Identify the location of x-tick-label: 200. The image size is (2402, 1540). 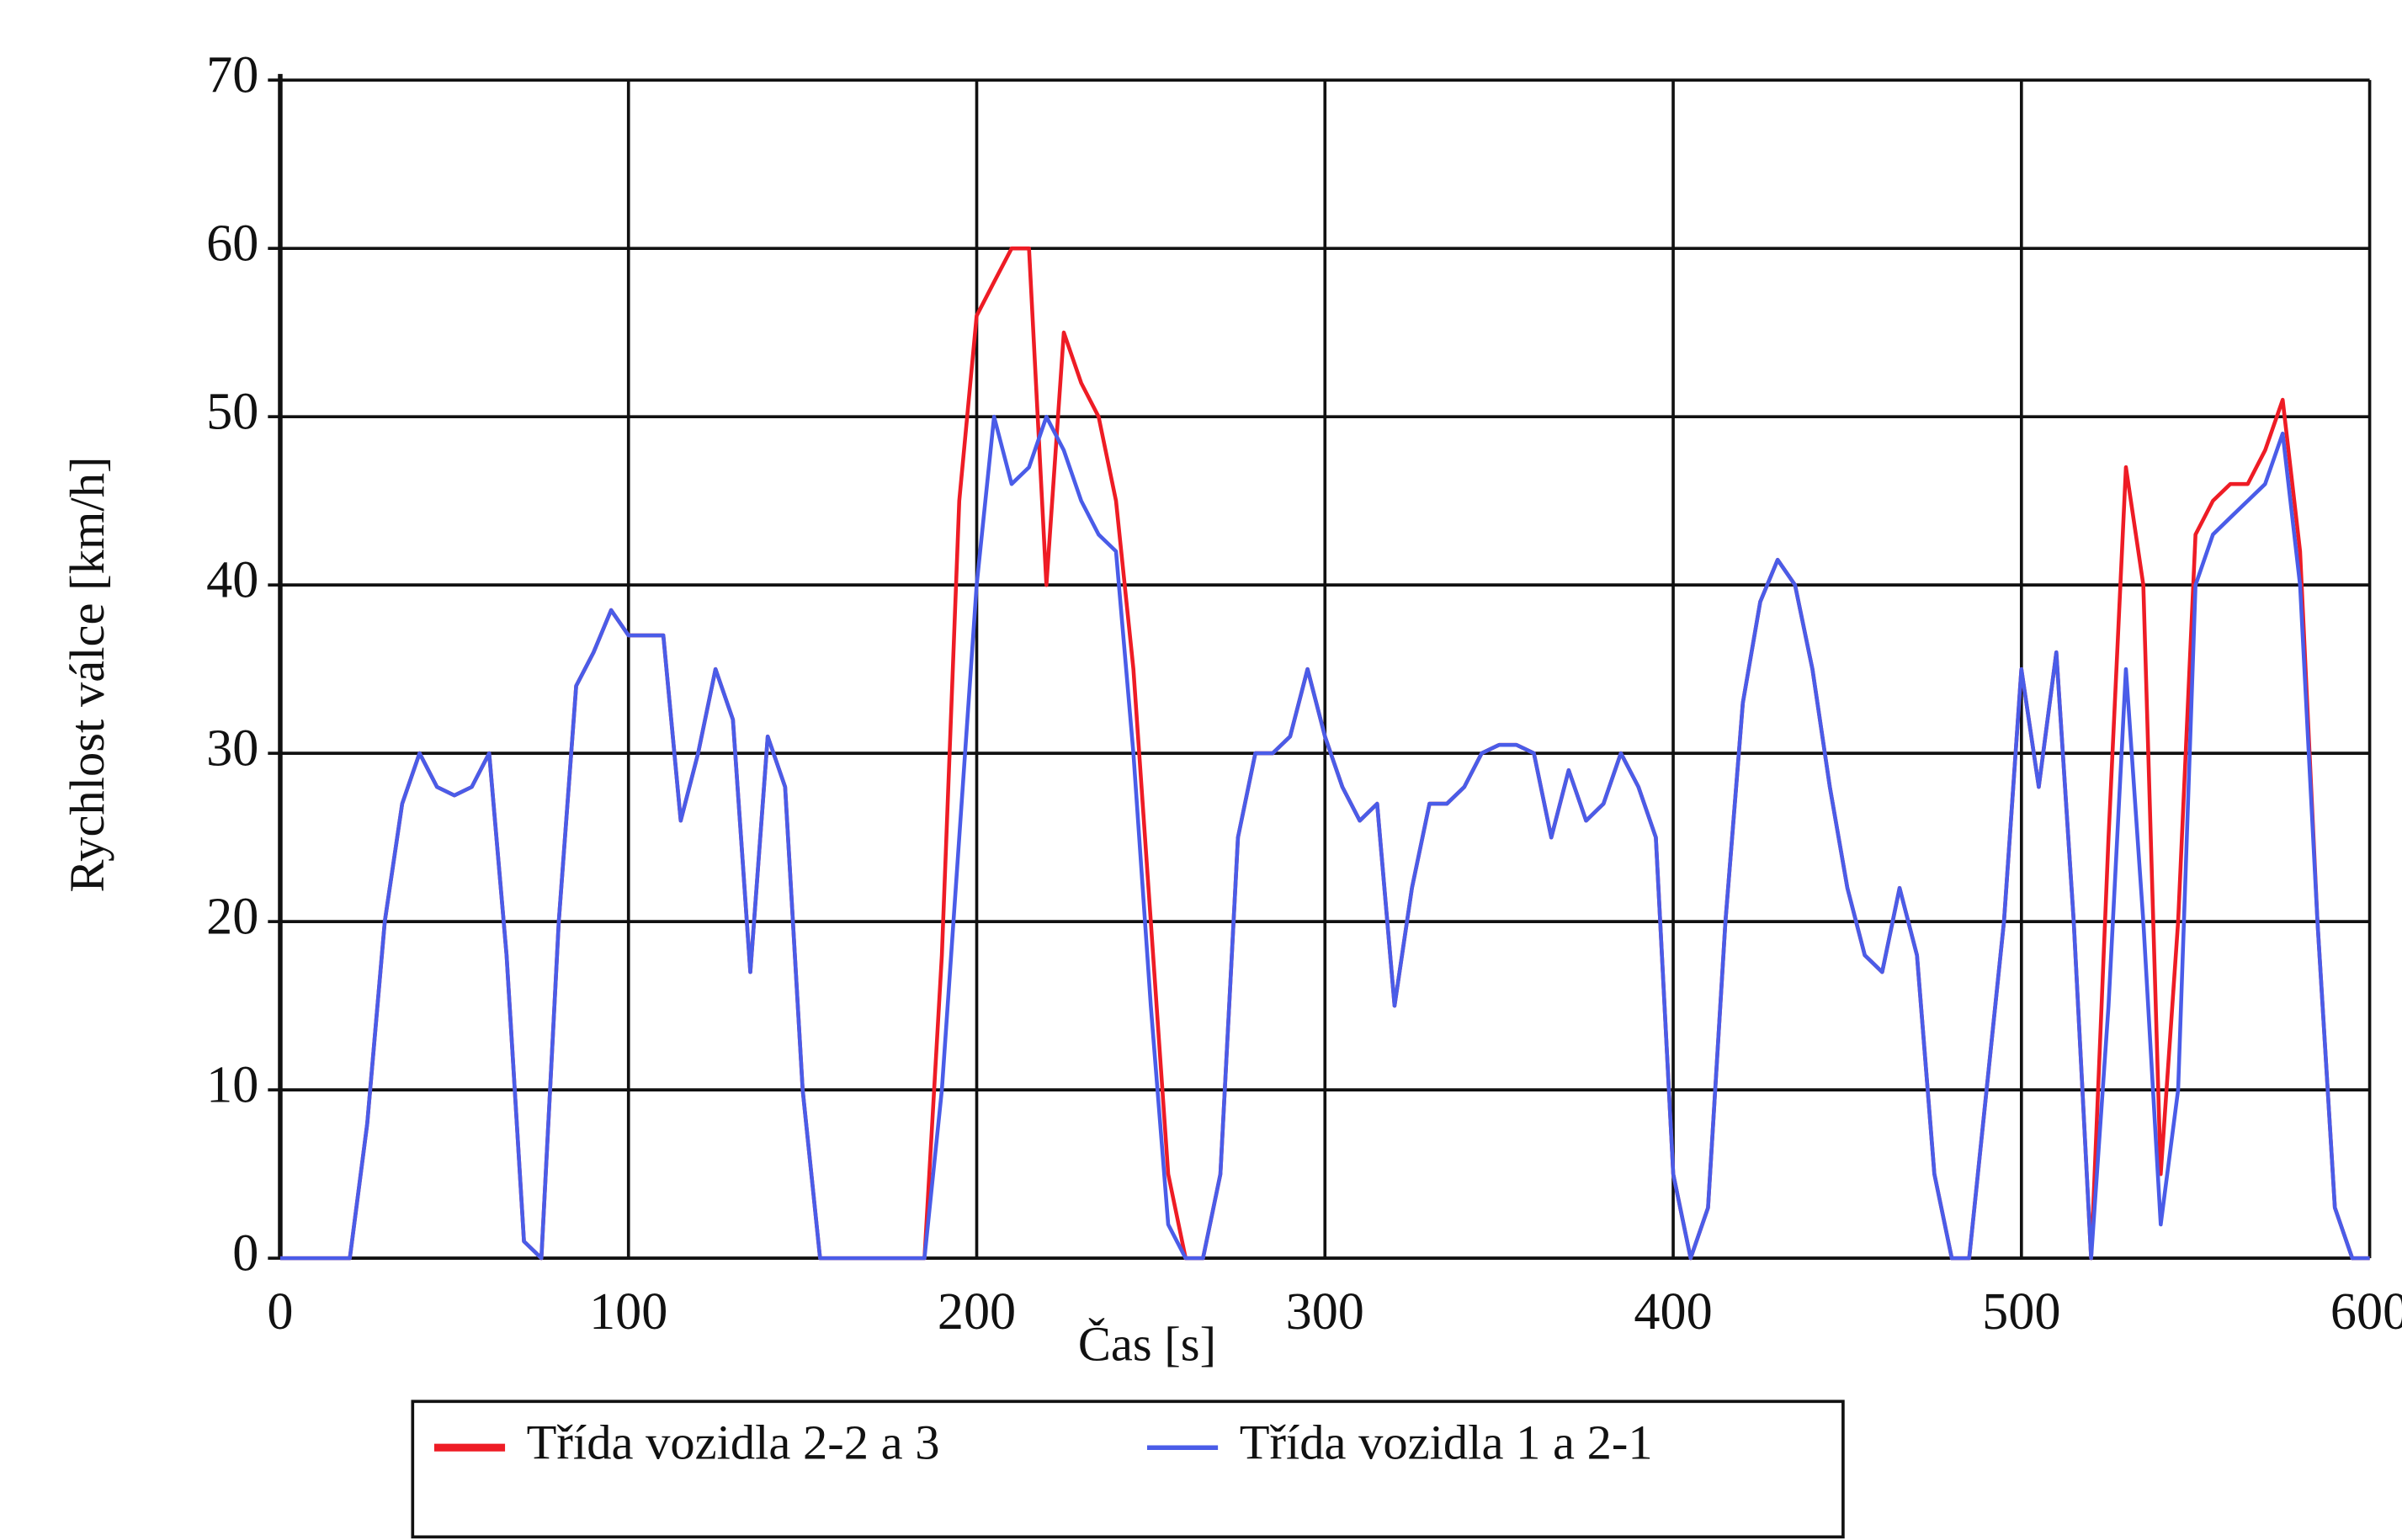
(977, 1312).